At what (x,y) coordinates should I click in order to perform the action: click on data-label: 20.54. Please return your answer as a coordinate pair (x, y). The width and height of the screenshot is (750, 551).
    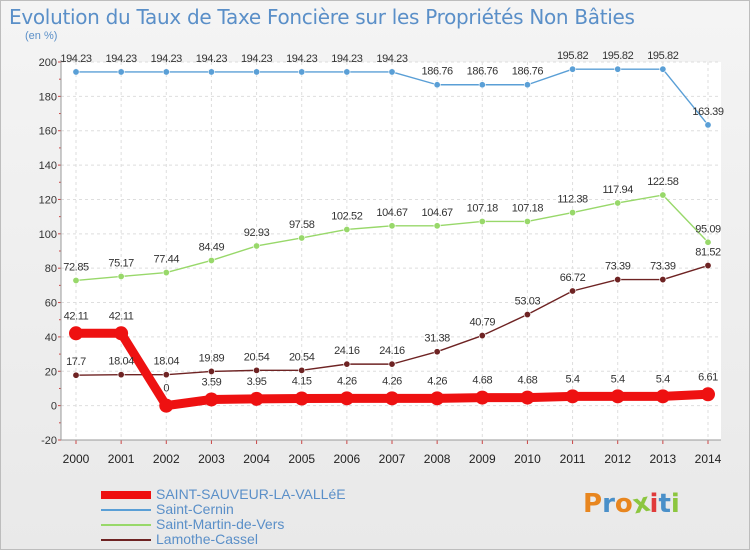
    Looking at the image, I should click on (257, 357).